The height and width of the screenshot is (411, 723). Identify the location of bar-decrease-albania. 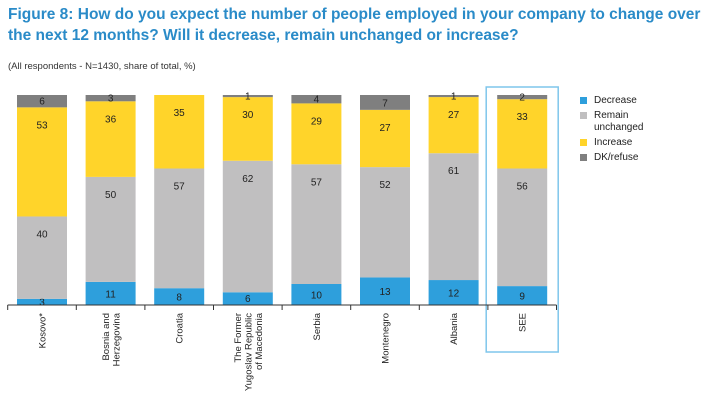
(453, 292).